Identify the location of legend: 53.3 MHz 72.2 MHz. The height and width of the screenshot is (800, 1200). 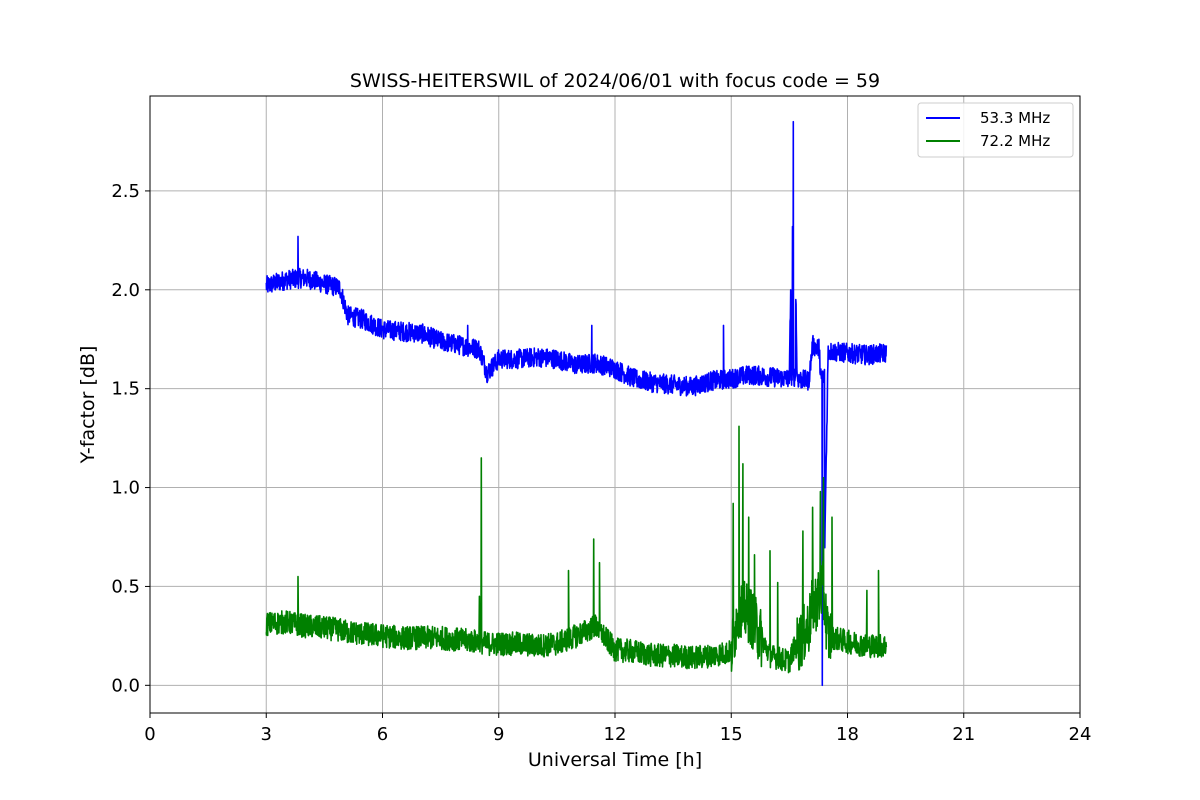
(995, 130).